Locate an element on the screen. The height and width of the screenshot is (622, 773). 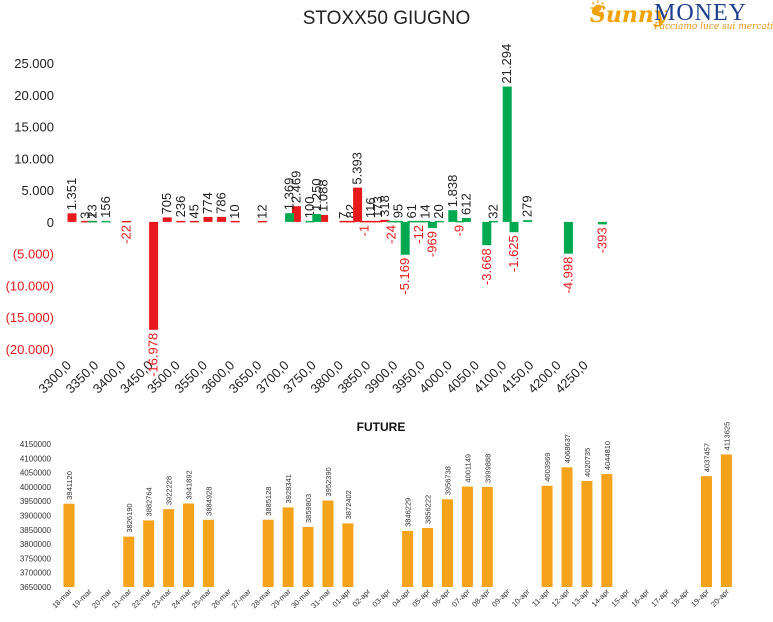
y-tick-label: (5.000) is located at coordinates (33, 254).